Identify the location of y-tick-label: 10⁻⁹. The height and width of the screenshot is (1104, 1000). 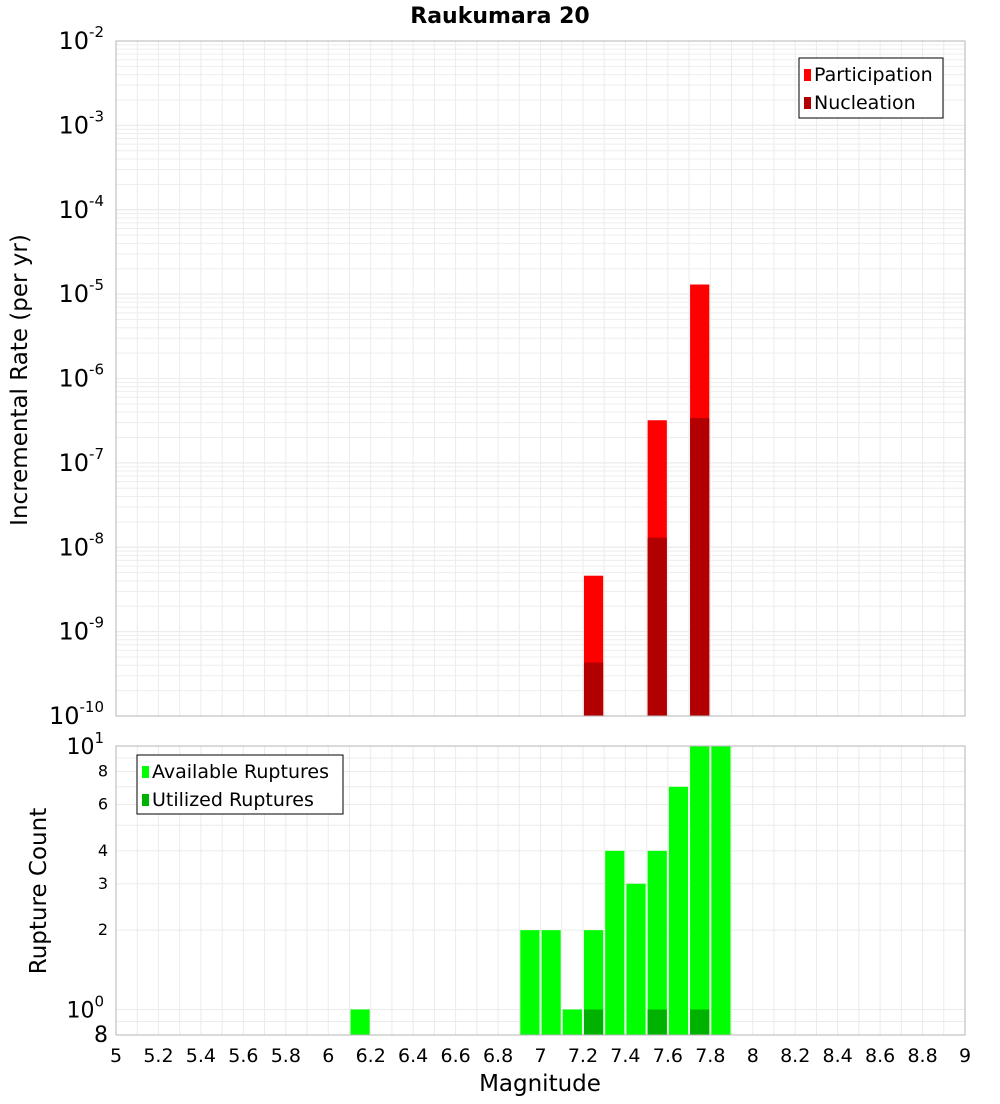
(81, 630).